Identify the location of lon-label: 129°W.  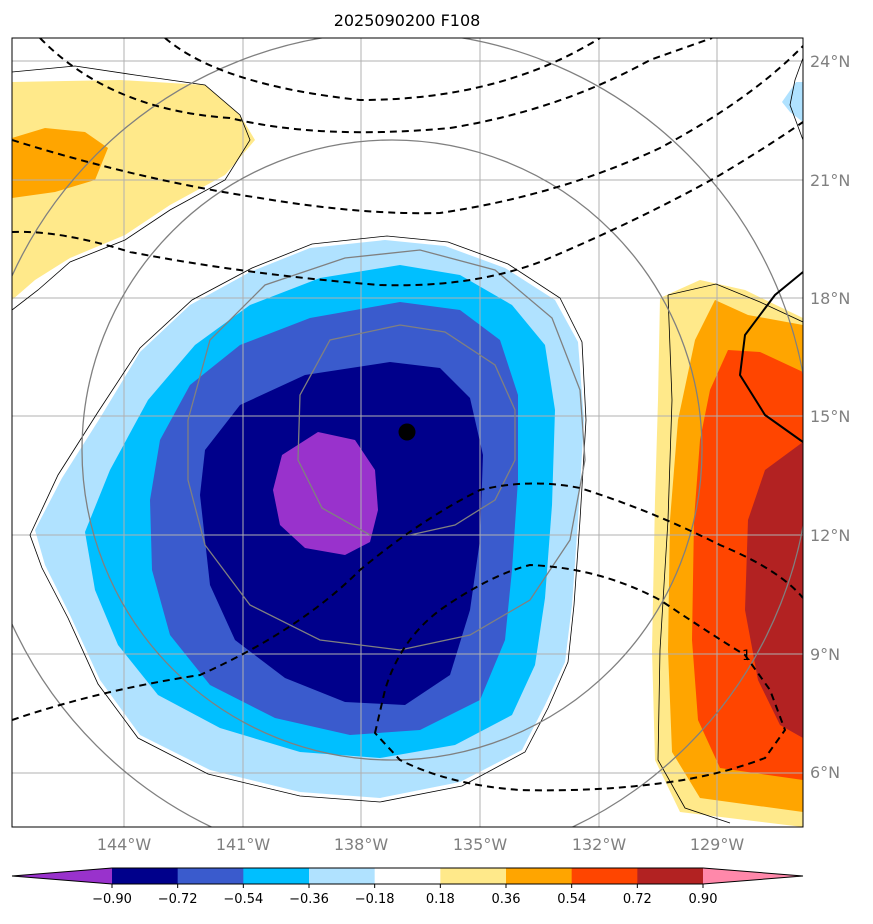
(717, 844).